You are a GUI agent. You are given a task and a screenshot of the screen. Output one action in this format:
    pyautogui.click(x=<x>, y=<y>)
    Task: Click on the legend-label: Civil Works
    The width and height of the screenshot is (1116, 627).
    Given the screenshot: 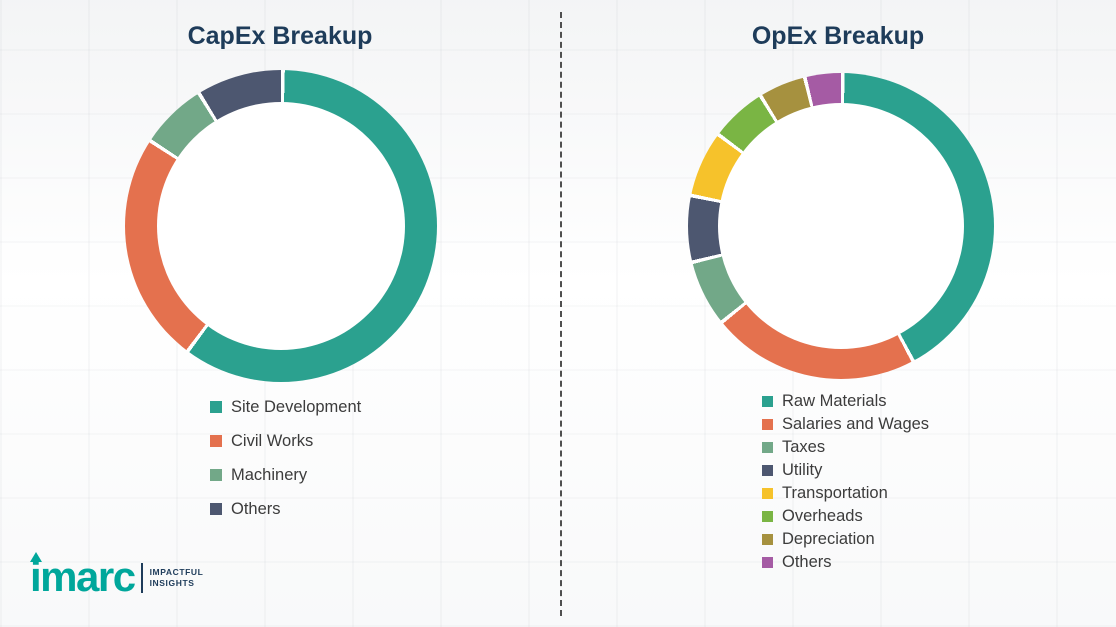 What is the action you would take?
    pyautogui.click(x=272, y=440)
    